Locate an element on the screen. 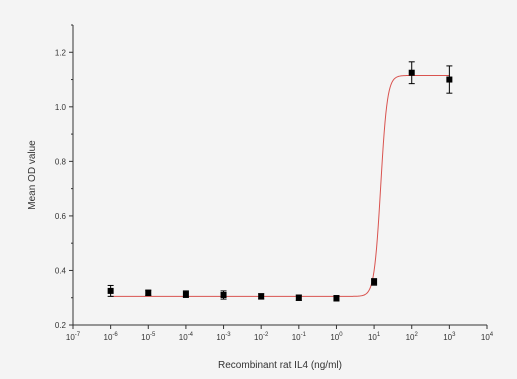  x-axis-label: Recombinant rat IL4 (ng/ml) is located at coordinates (280, 365).